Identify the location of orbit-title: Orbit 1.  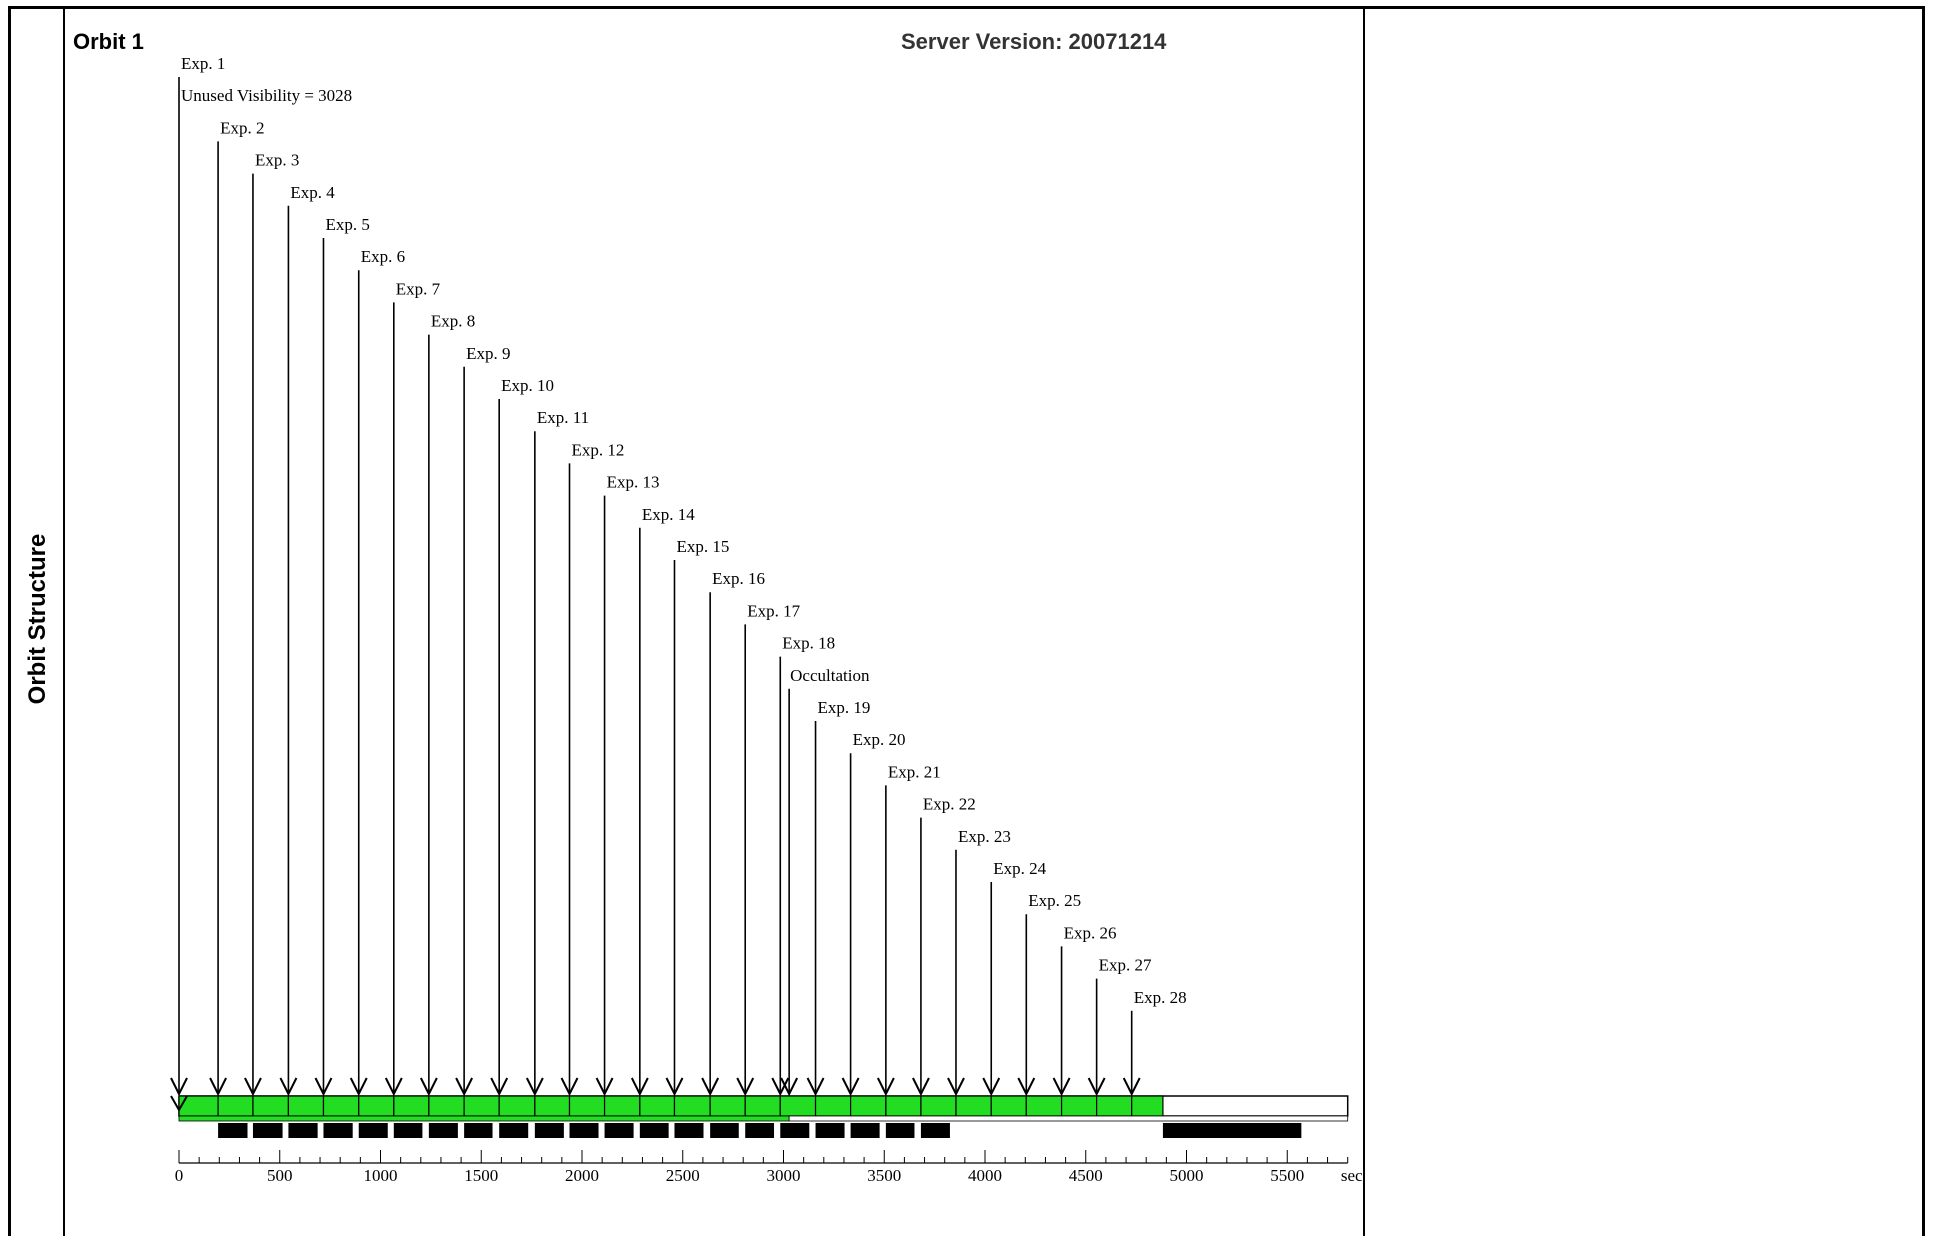
(108, 41).